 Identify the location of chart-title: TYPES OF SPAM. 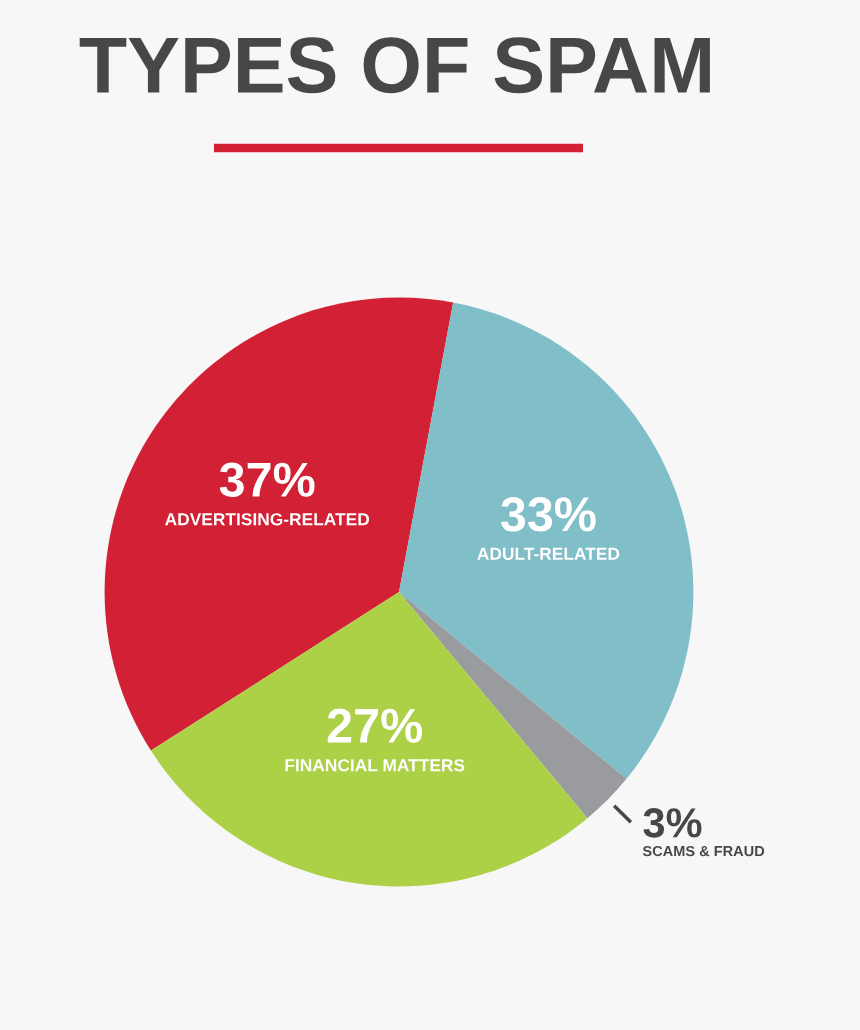
(394, 65).